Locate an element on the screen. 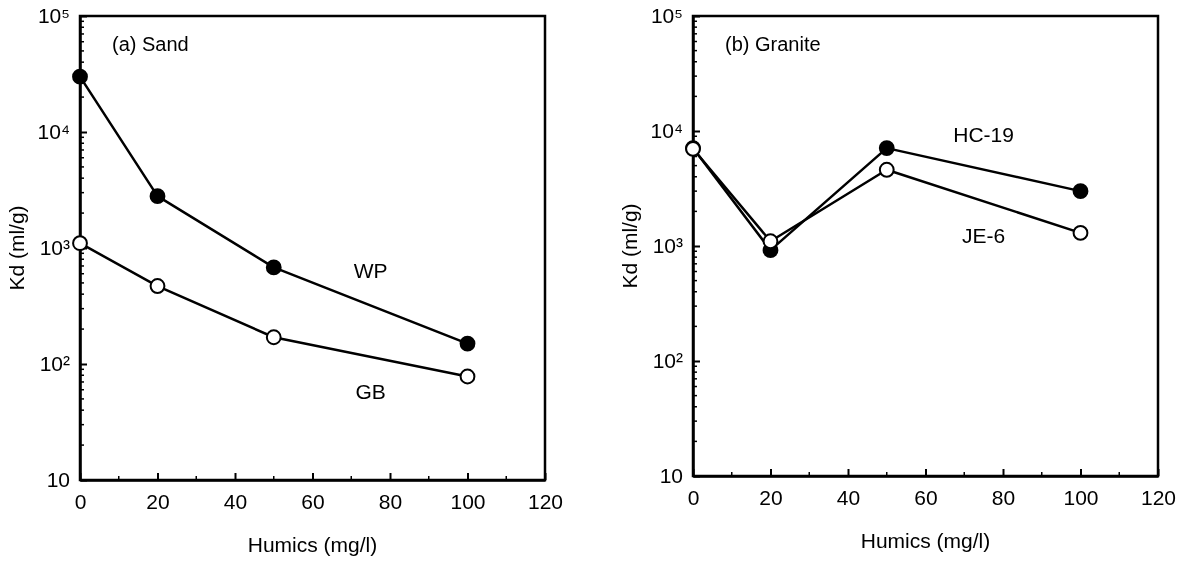 The image size is (1185, 564). text: (a) Sand is located at coordinates (150, 44).